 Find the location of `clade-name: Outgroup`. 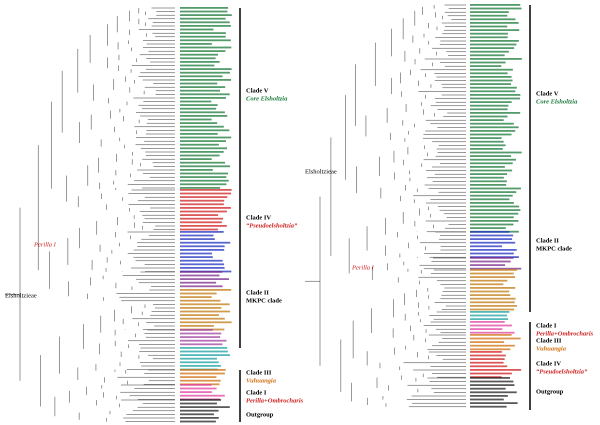

clade-name: Outgroup is located at coordinates (550, 391).